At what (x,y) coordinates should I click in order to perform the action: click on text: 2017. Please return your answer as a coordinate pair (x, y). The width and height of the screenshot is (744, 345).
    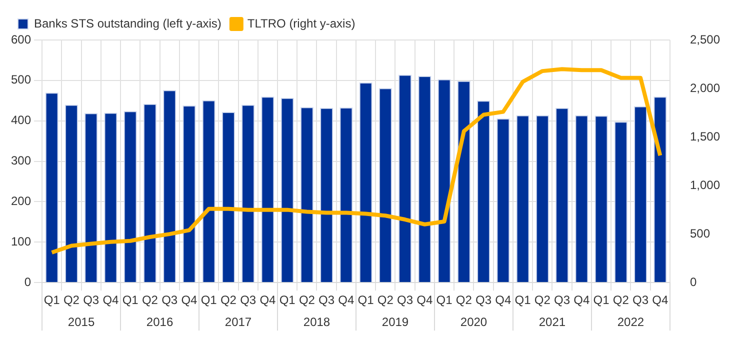
    Looking at the image, I should click on (238, 321).